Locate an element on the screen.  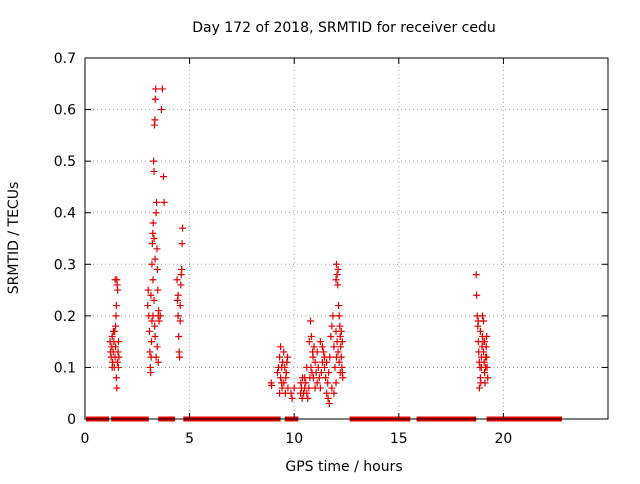
y-tick-label: 0.6 is located at coordinates (65, 111).